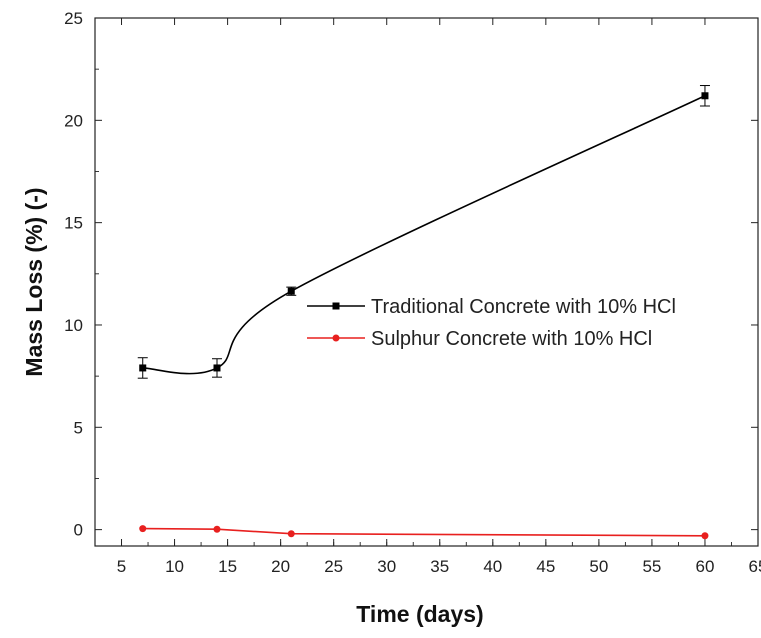  Describe the element at coordinates (423, 532) in the screenshot. I see `sulphur-concrete-line` at that location.